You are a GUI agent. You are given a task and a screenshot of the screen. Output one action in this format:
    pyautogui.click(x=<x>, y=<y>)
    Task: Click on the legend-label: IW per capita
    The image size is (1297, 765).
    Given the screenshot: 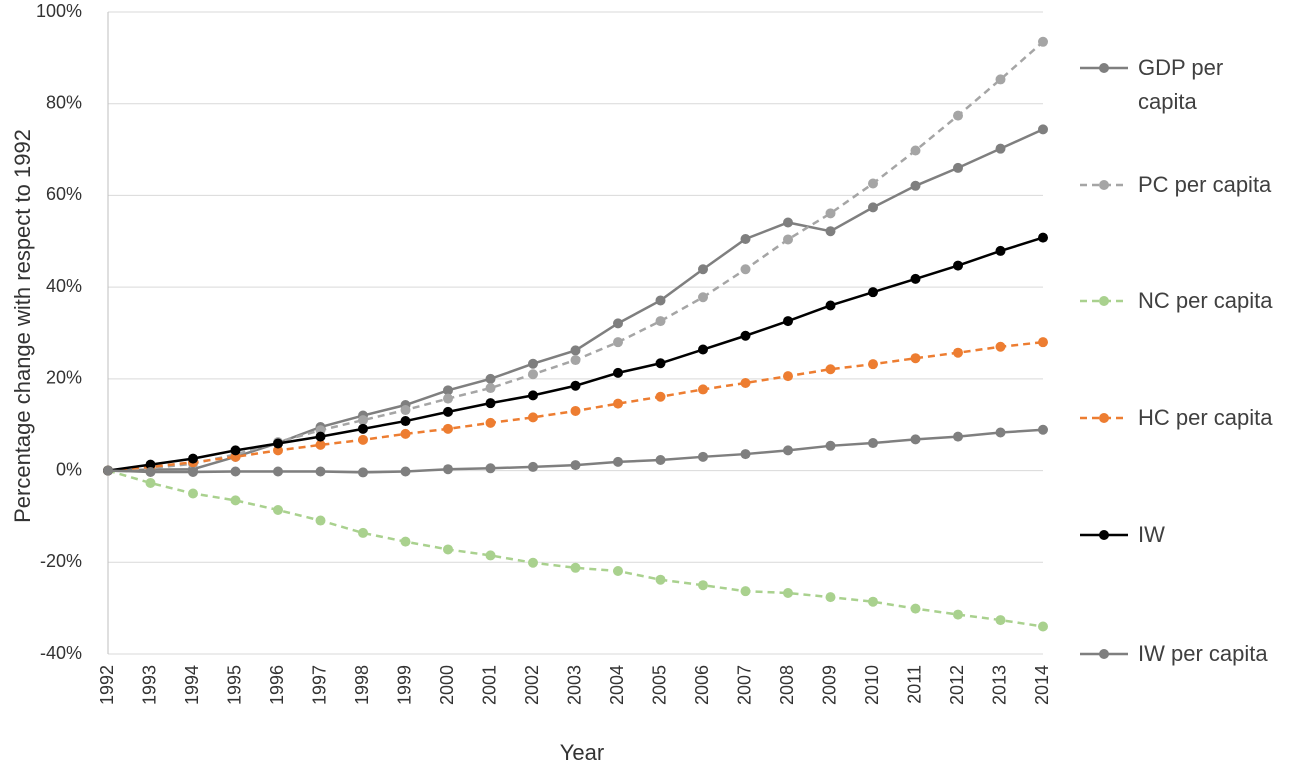 What is the action you would take?
    pyautogui.click(x=1203, y=653)
    